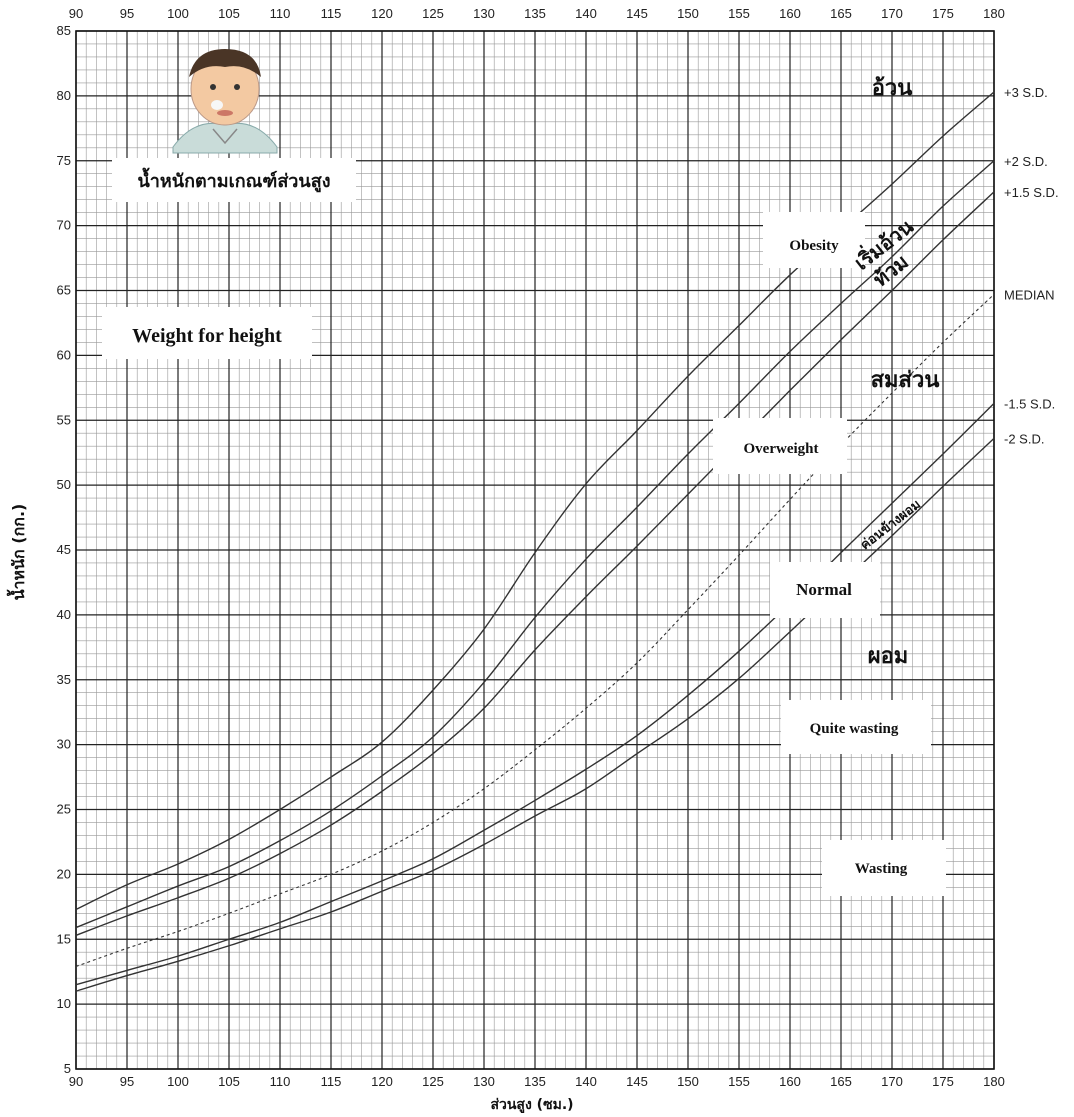 The height and width of the screenshot is (1117, 1074). I want to click on box-label-quite-wasting: Quite wasting, so click(854, 729).